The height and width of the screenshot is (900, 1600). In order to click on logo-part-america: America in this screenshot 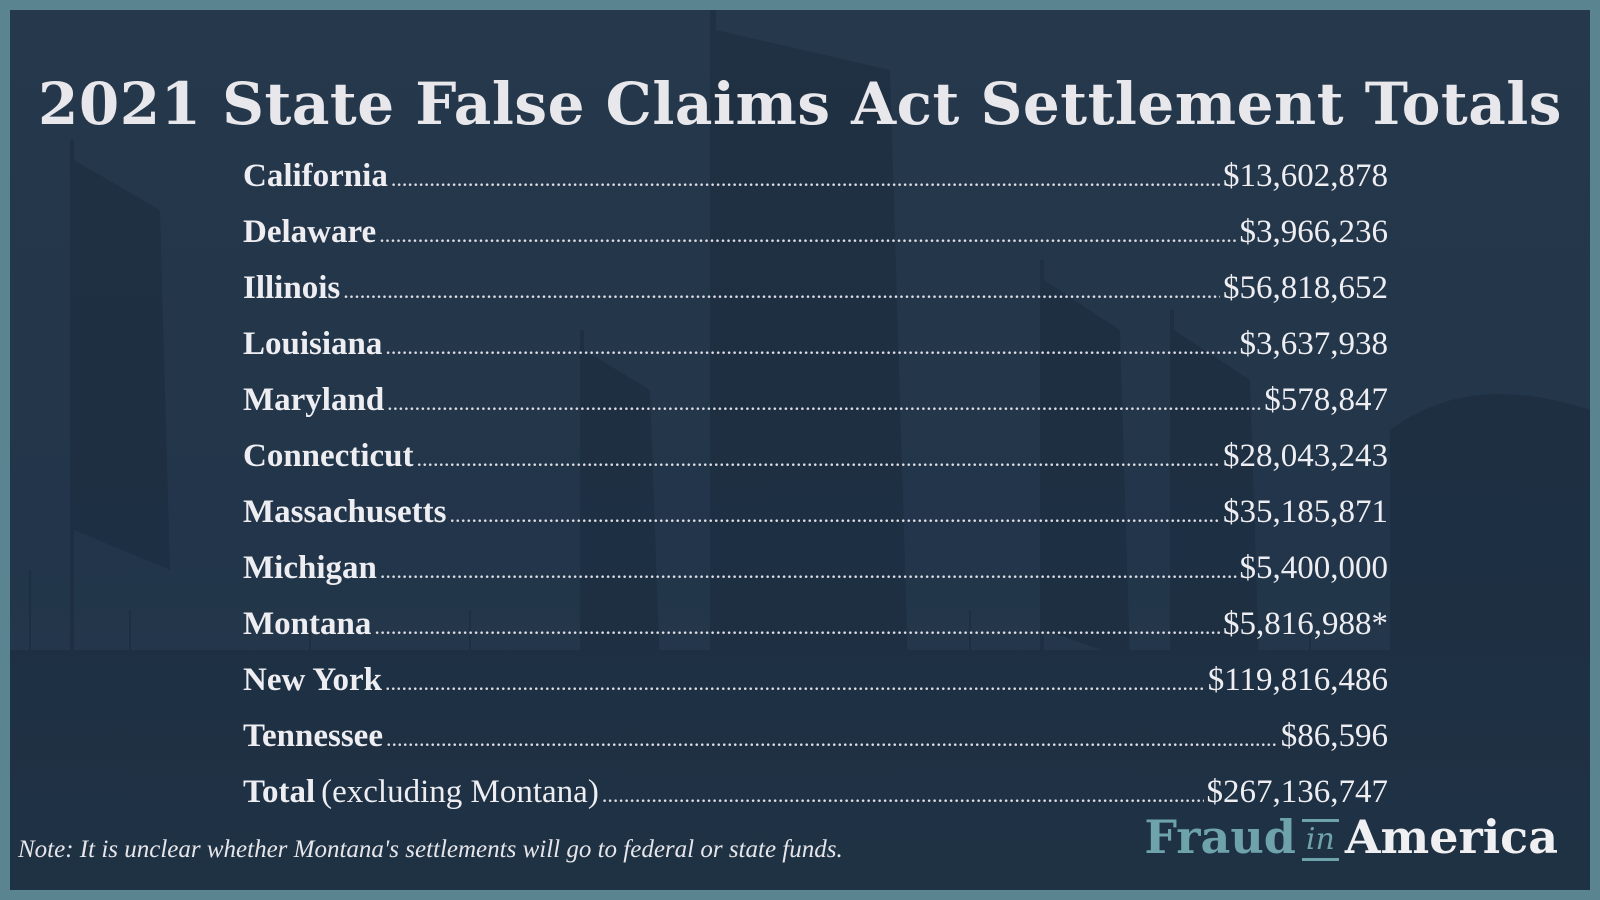, I will do `click(1451, 837)`.